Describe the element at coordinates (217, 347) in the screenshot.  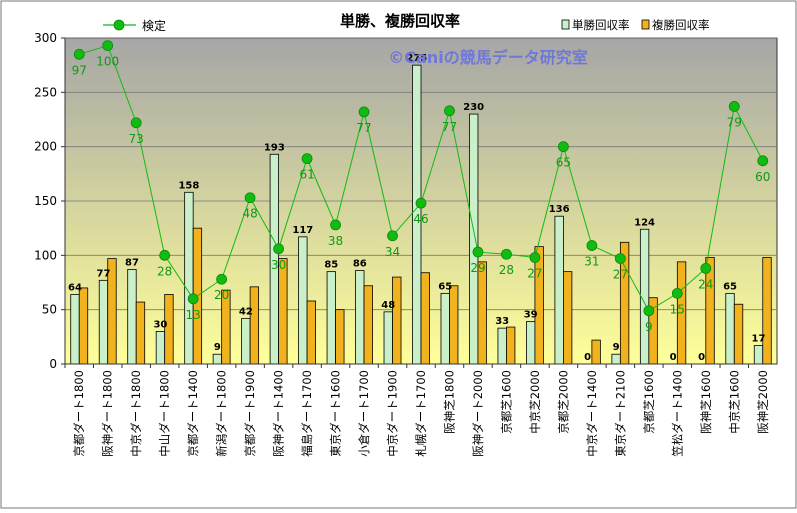
I see `bar-value-label: 9` at that location.